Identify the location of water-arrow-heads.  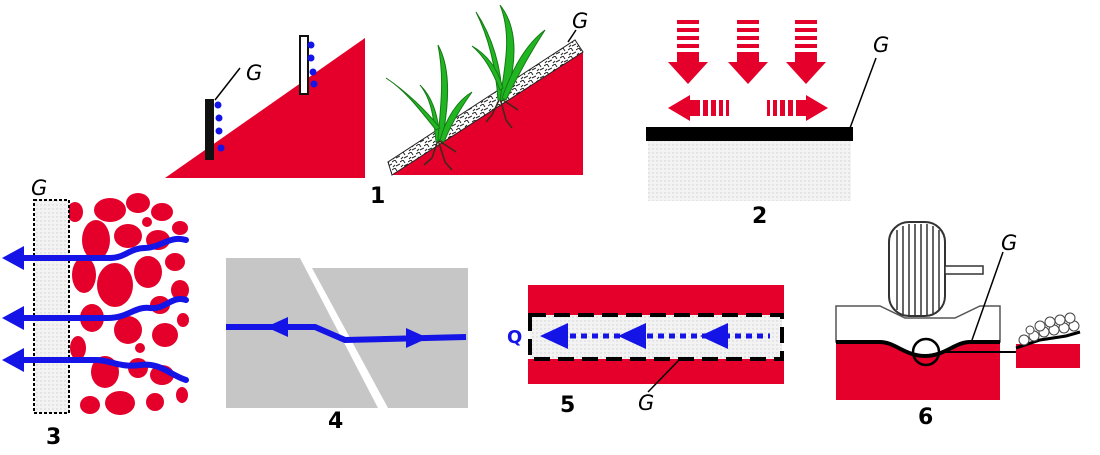
(13, 309).